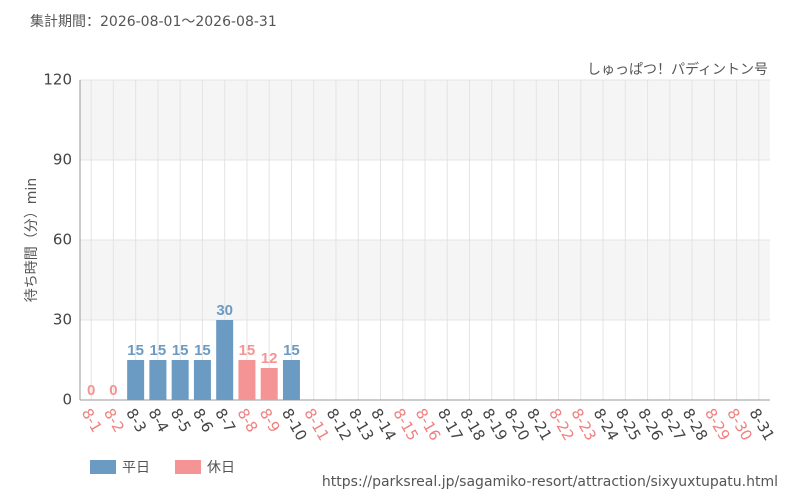  What do you see at coordinates (203, 420) in the screenshot?
I see `x-tick-label: 8-6` at bounding box center [203, 420].